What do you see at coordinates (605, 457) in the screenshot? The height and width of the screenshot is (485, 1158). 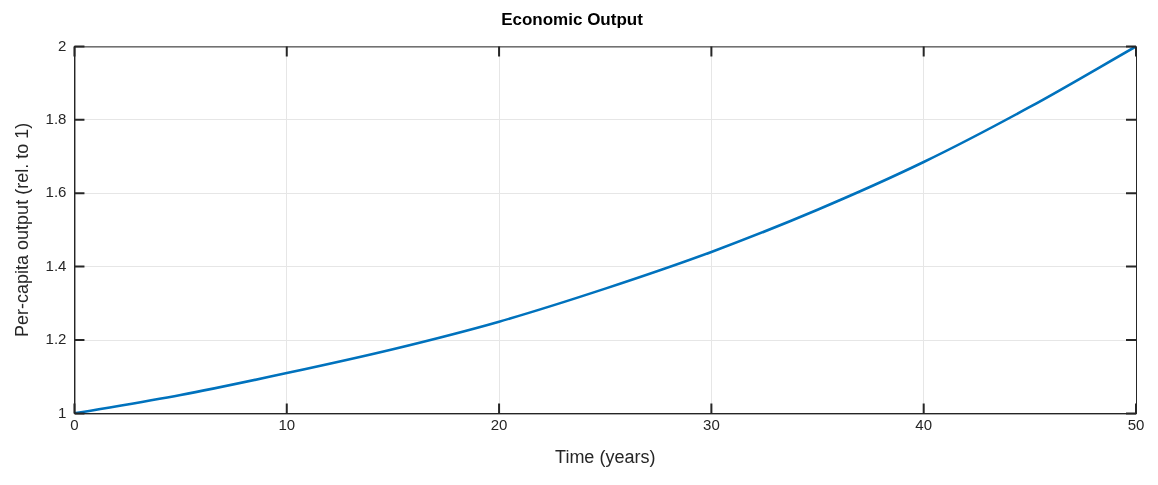 I see `x-axis-title: Time (years)` at bounding box center [605, 457].